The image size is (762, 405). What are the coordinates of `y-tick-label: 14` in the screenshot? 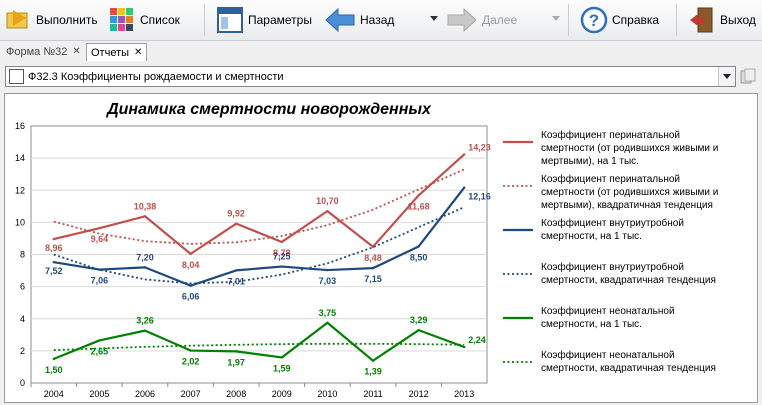 It's located at (20, 158).